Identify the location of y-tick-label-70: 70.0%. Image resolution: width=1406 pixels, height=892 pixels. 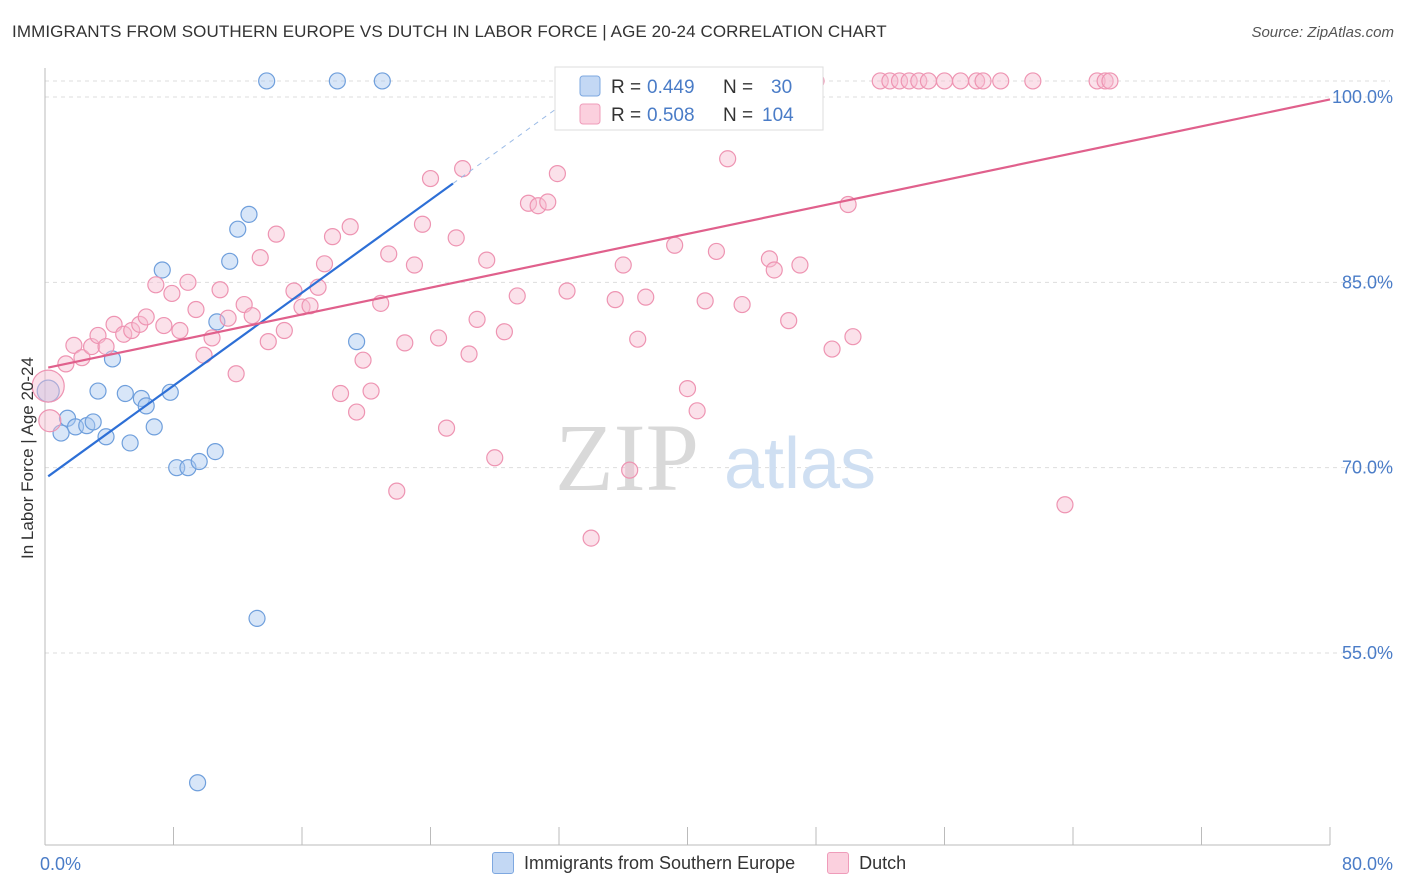
(1367, 468).